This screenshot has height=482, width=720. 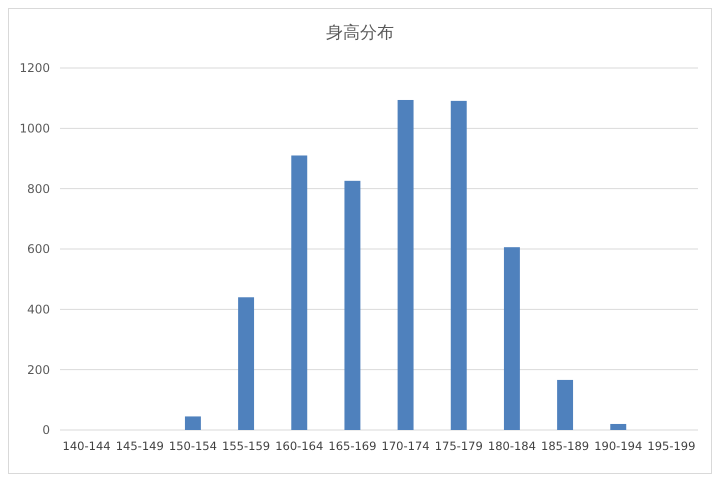 What do you see at coordinates (671, 446) in the screenshot?
I see `x-tick-label: 195-199` at bounding box center [671, 446].